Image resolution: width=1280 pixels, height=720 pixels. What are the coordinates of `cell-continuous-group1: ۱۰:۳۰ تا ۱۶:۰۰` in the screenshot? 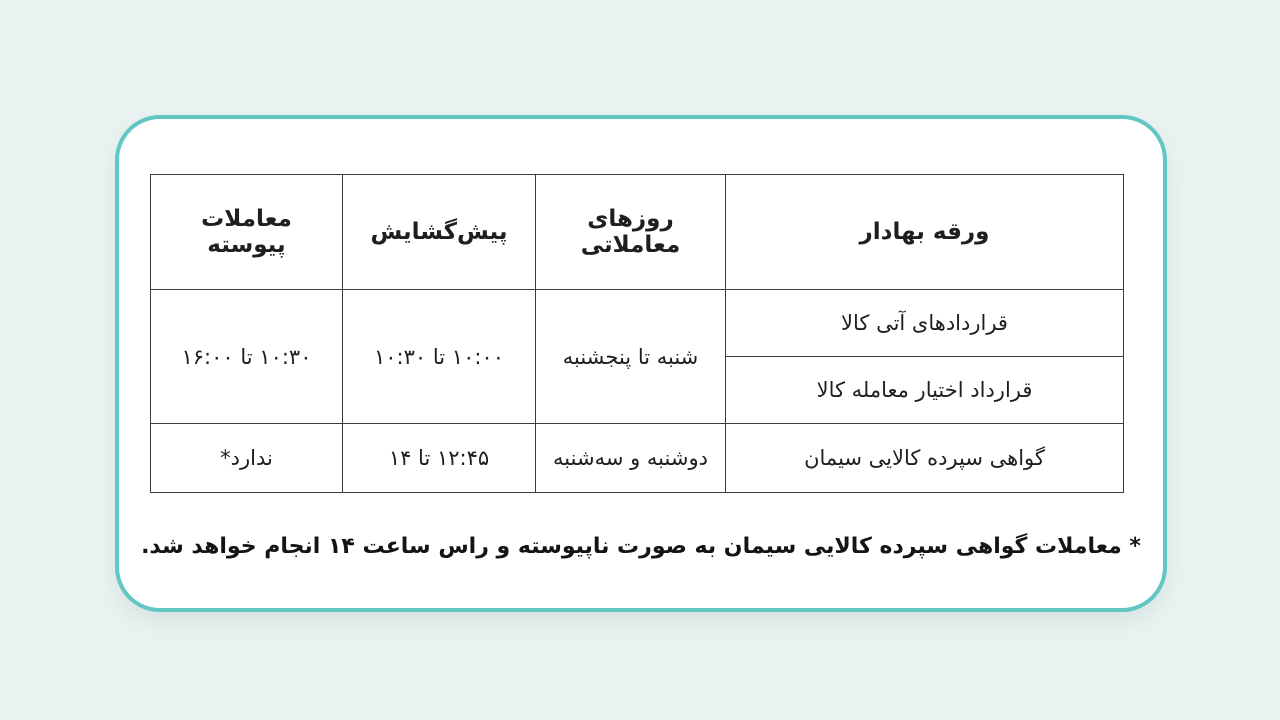 It's located at (246, 356).